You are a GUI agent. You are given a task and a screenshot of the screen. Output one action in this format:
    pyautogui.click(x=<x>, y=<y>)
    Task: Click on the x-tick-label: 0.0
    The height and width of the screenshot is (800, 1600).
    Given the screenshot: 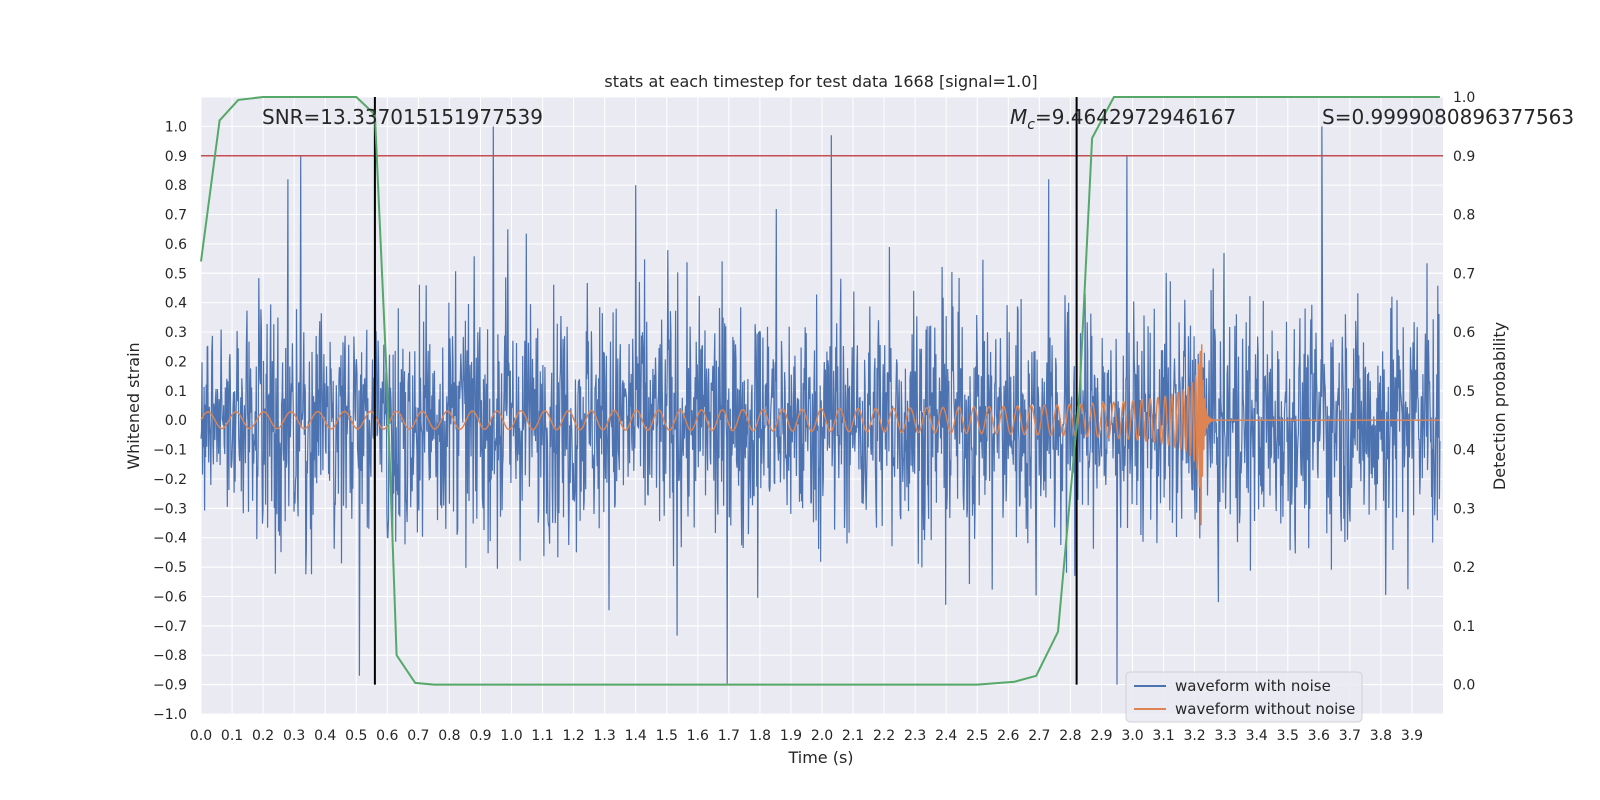 What is the action you would take?
    pyautogui.click(x=201, y=736)
    